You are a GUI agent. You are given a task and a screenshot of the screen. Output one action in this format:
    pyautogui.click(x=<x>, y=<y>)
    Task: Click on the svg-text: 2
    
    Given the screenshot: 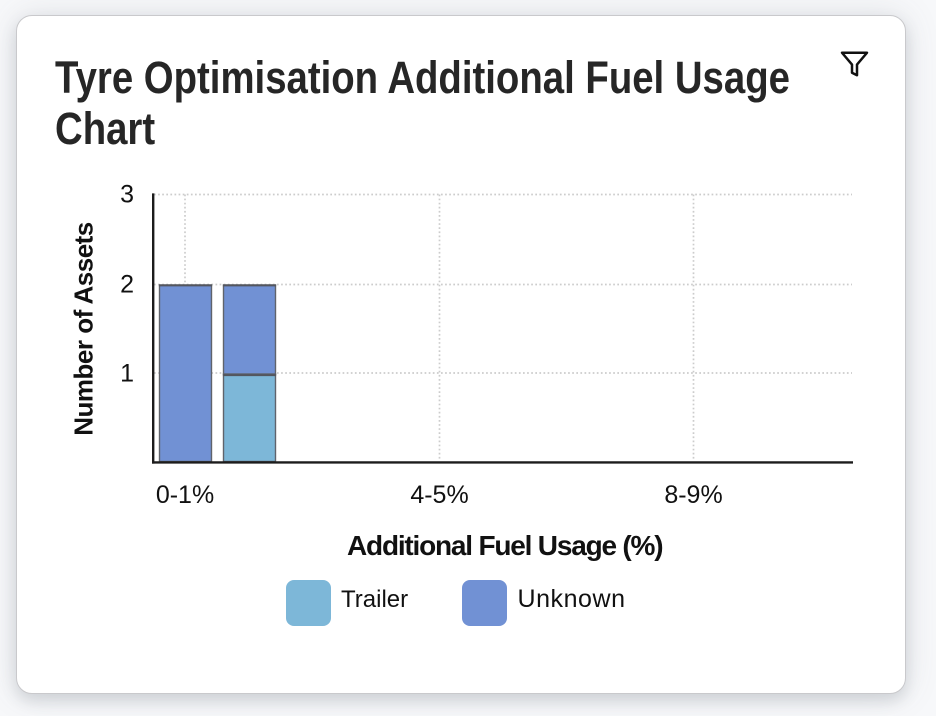 What is the action you would take?
    pyautogui.click(x=127, y=285)
    